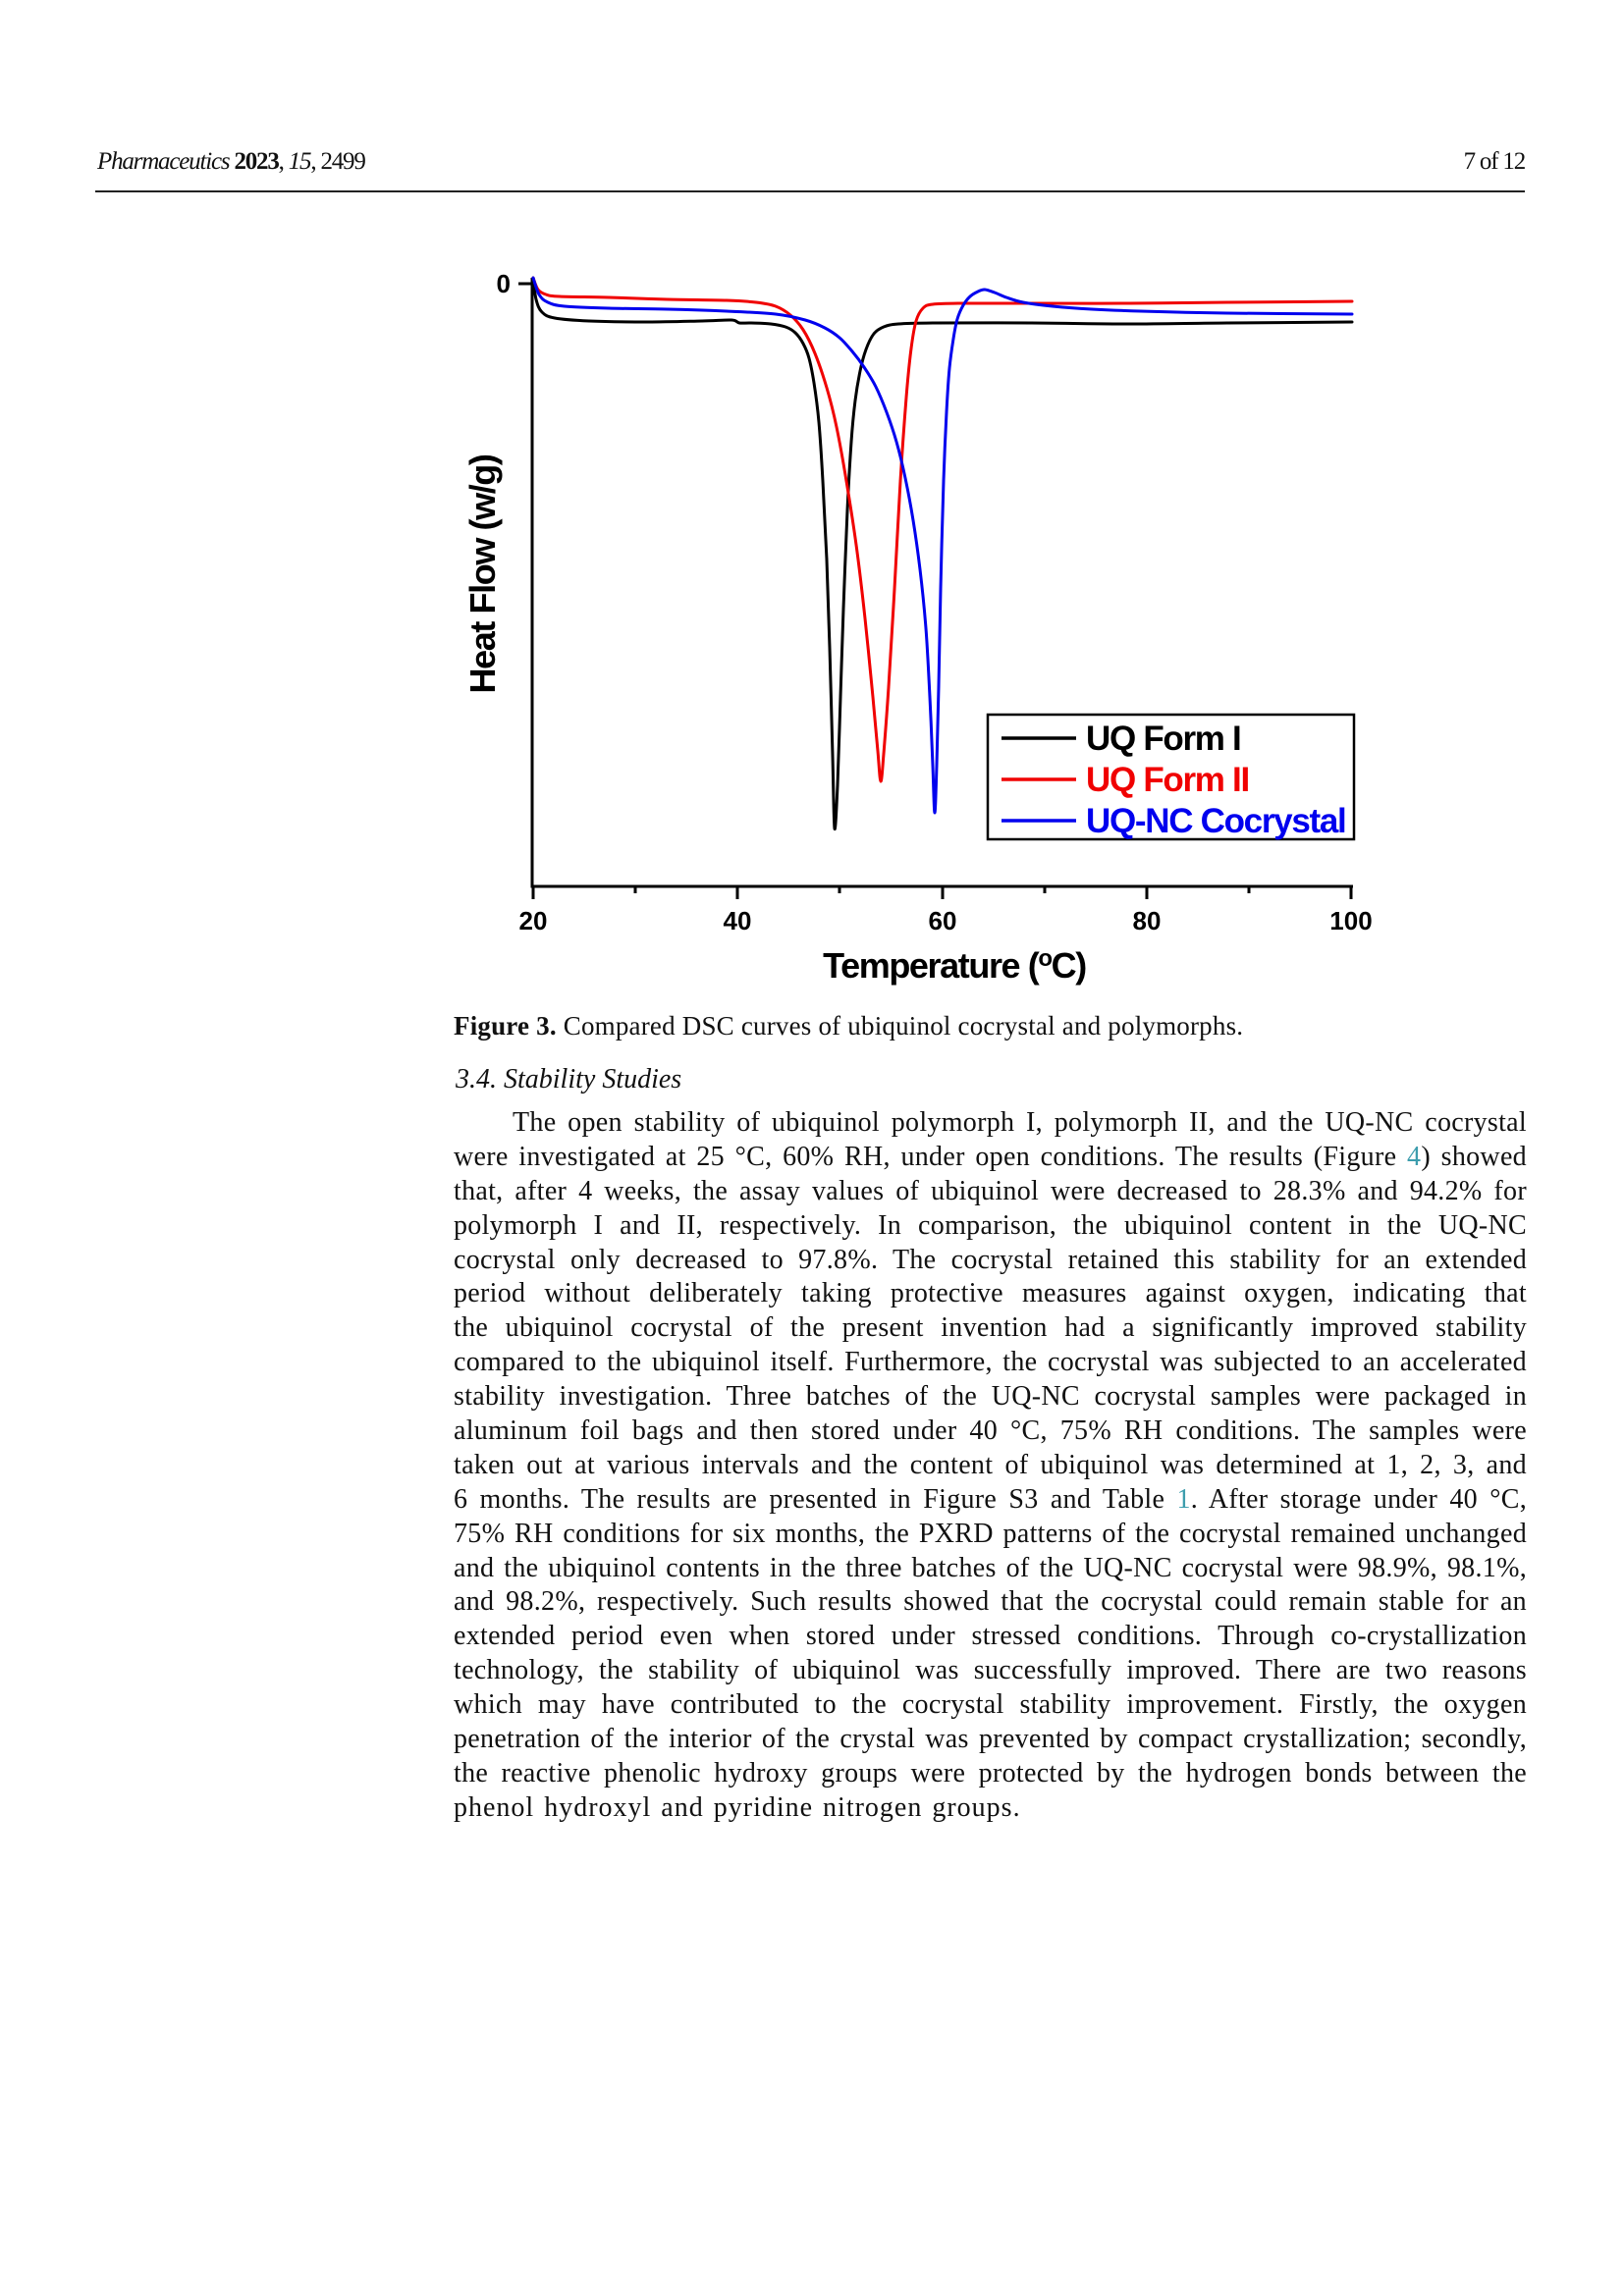 The height and width of the screenshot is (2296, 1624). Describe the element at coordinates (954, 966) in the screenshot. I see `svg-text: Temperature (oC)` at that location.